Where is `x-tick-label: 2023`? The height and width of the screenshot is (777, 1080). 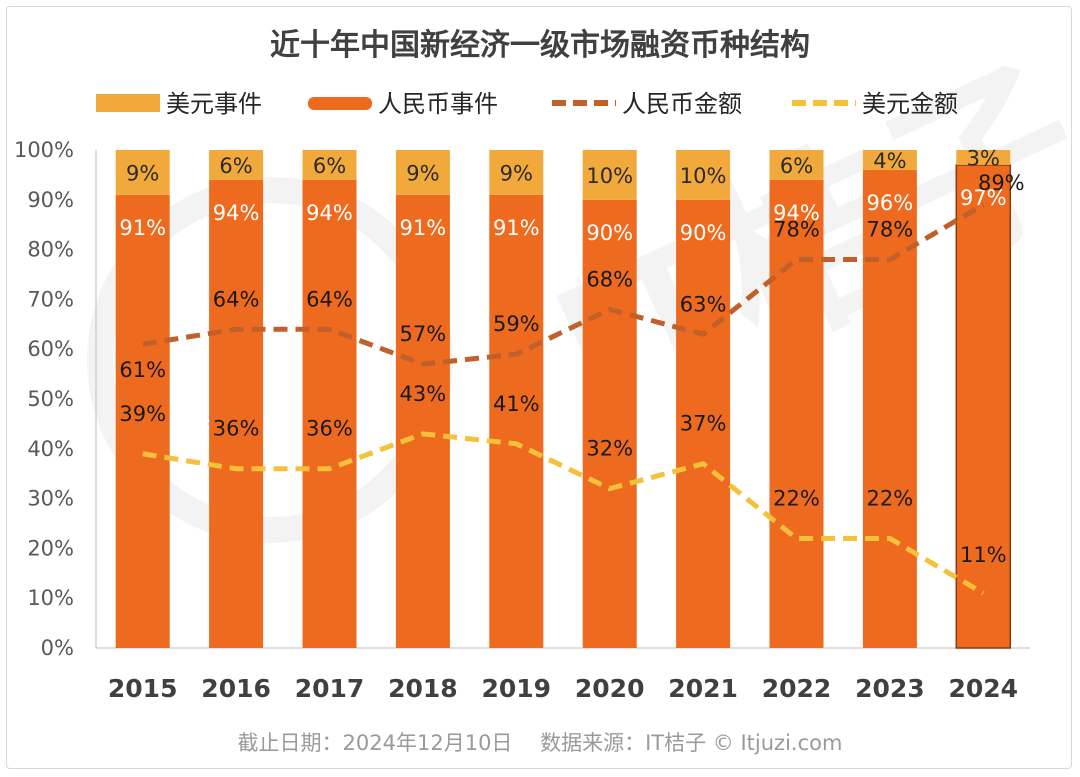
x-tick-label: 2023 is located at coordinates (890, 688).